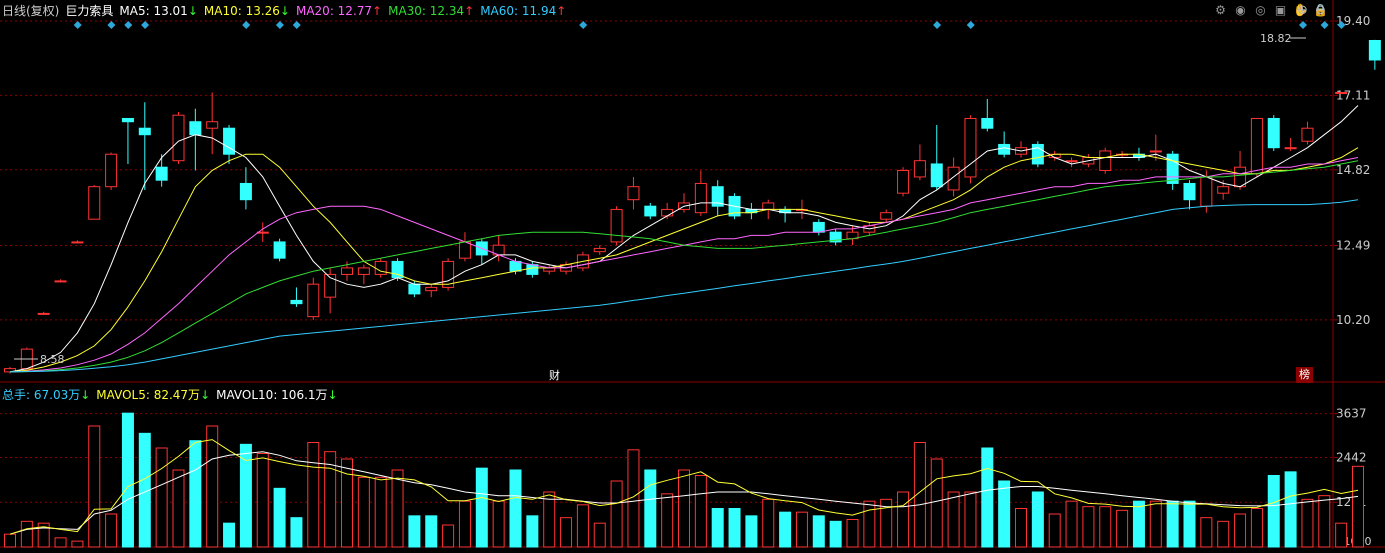 The height and width of the screenshot is (553, 1385). I want to click on lock-icon: 🔒, so click(1320, 10).